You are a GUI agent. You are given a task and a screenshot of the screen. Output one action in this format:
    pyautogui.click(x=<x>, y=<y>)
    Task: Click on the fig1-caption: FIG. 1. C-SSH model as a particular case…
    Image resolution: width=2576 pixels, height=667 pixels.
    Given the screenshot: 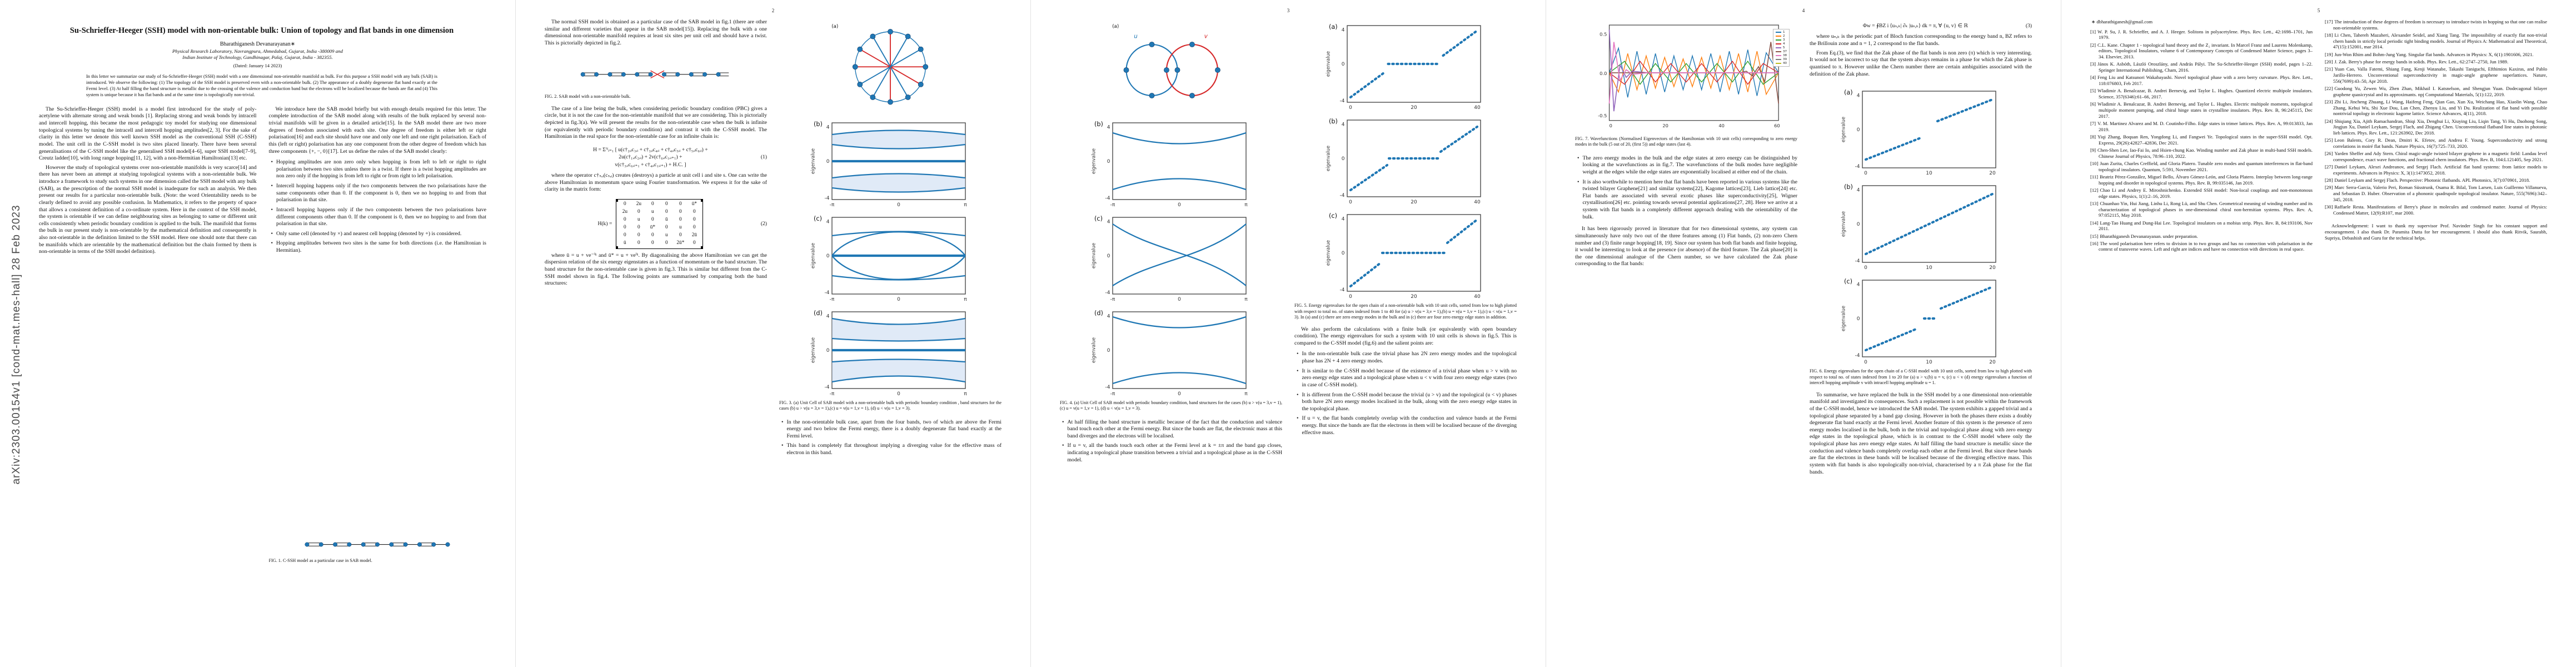 What is the action you would take?
    pyautogui.click(x=320, y=561)
    